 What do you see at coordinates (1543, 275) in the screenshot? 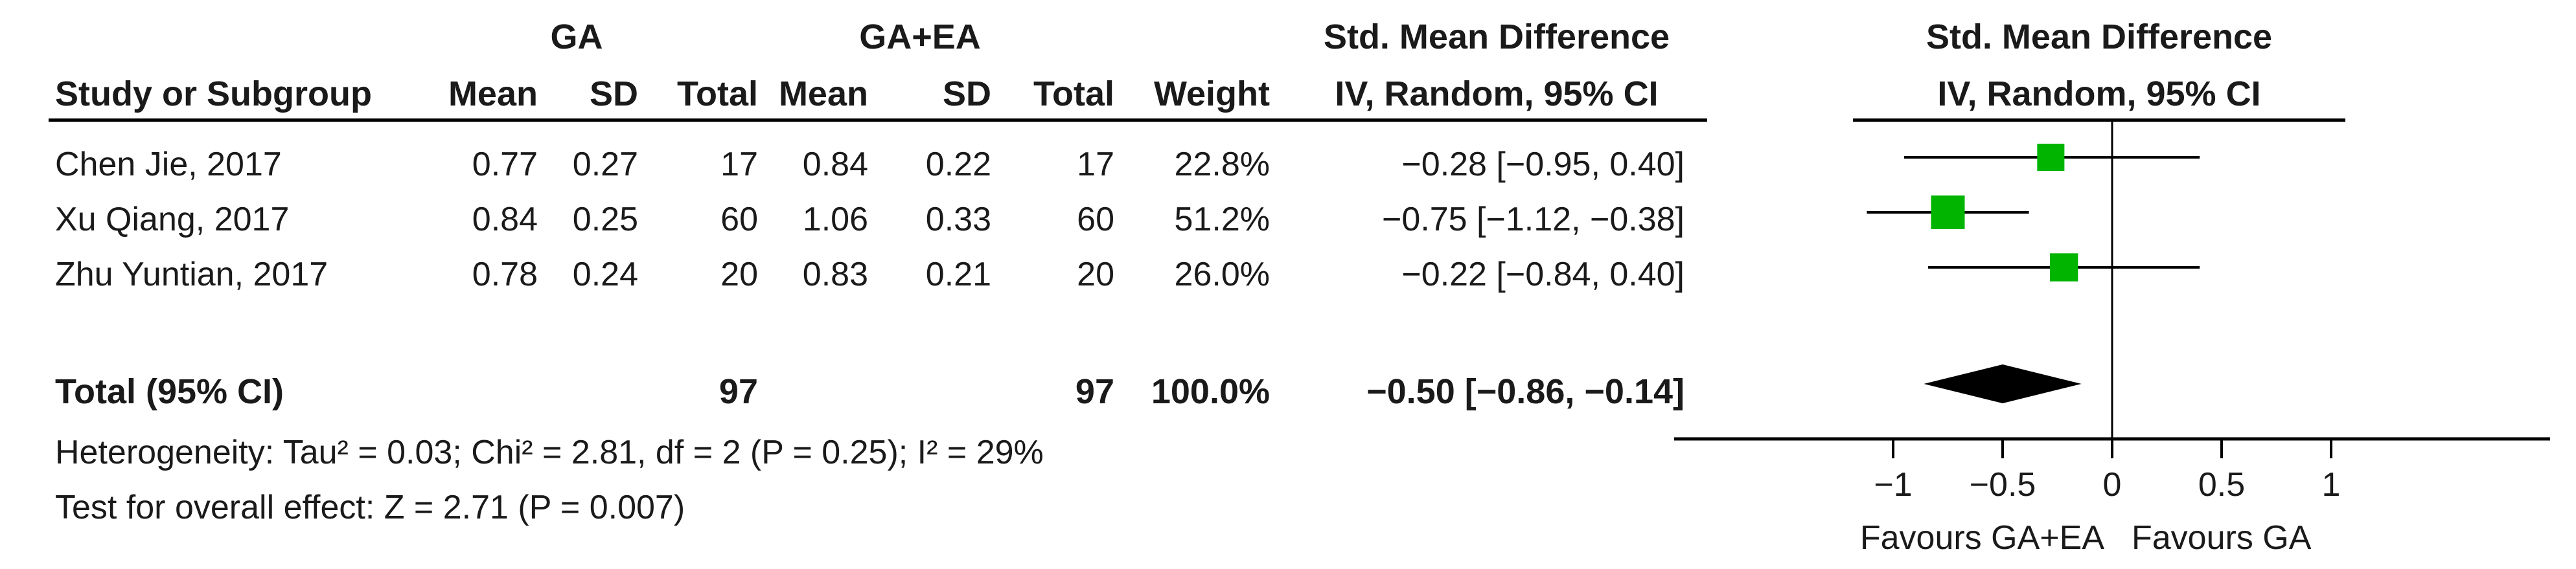
I see `ci-value: −0.22 [−0.84, 0.40]` at bounding box center [1543, 275].